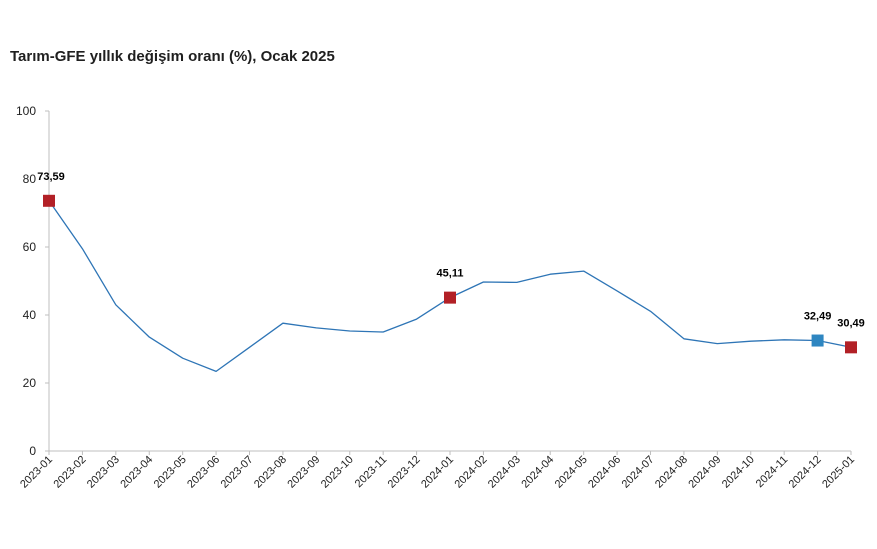 The width and height of the screenshot is (877, 549). Describe the element at coordinates (70, 472) in the screenshot. I see `x-tick-label: 2023-02` at that location.